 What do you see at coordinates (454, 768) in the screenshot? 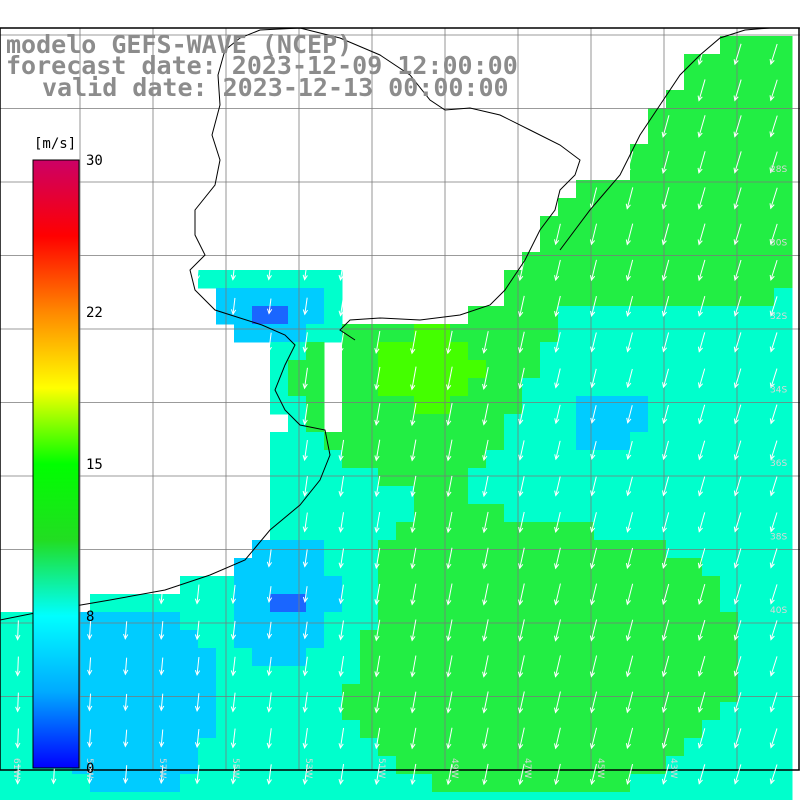
I see `lon-label: 49W` at bounding box center [454, 768].